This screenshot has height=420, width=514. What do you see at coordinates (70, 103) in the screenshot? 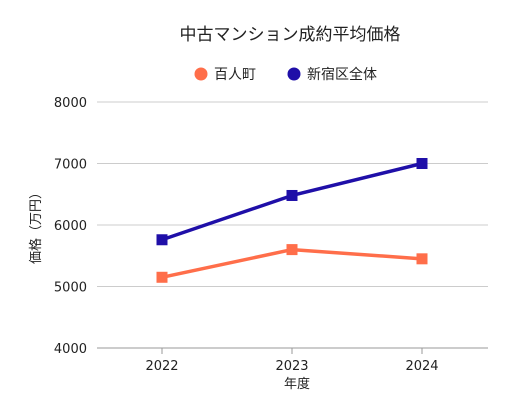
I see `y-tick-label: 8000` at bounding box center [70, 103].